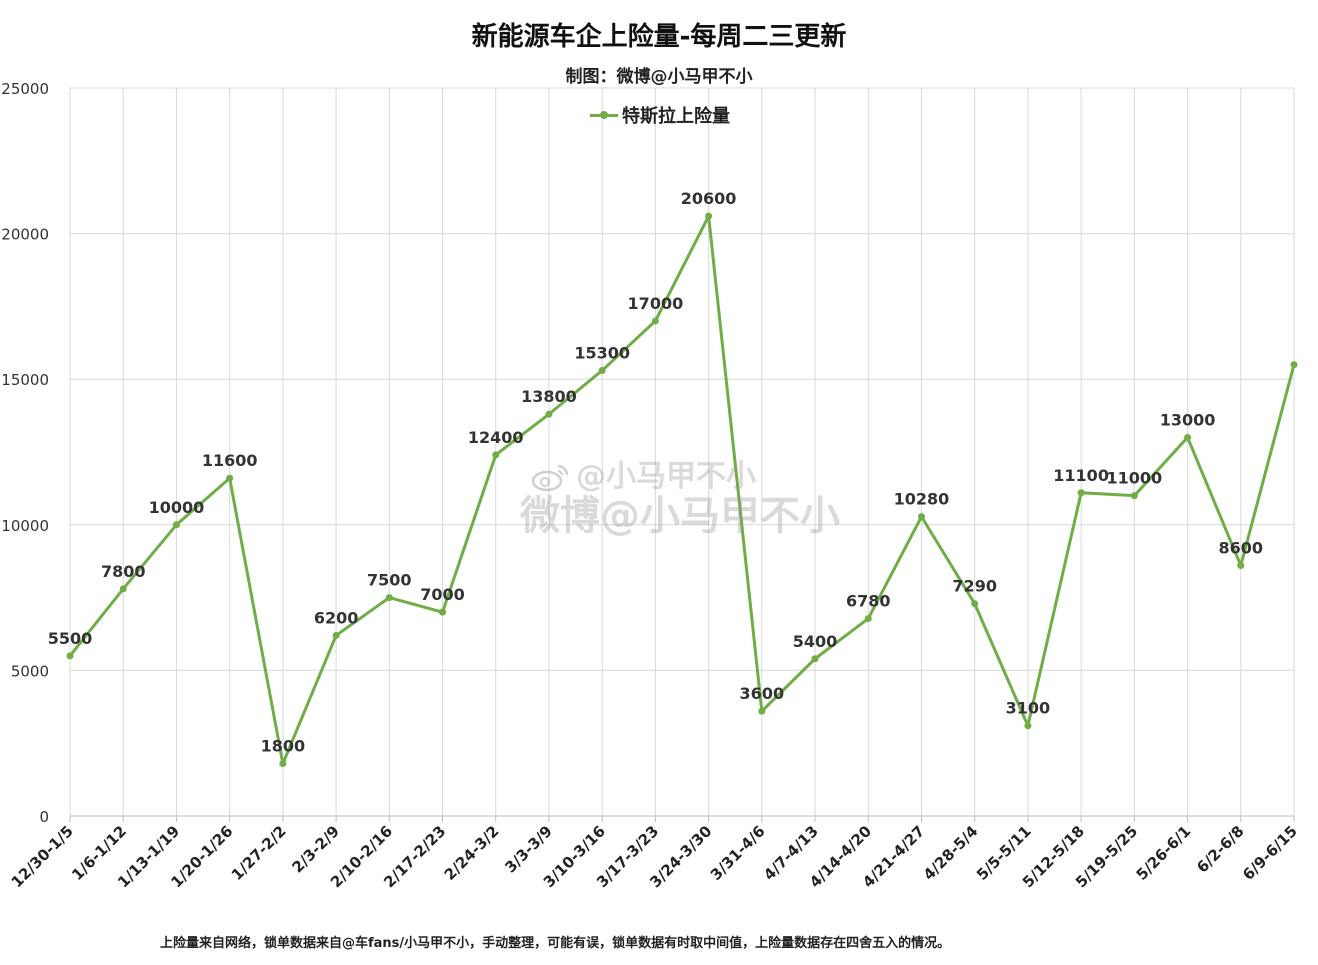 This screenshot has height=965, width=1318. I want to click on data-label: 6200, so click(336, 617).